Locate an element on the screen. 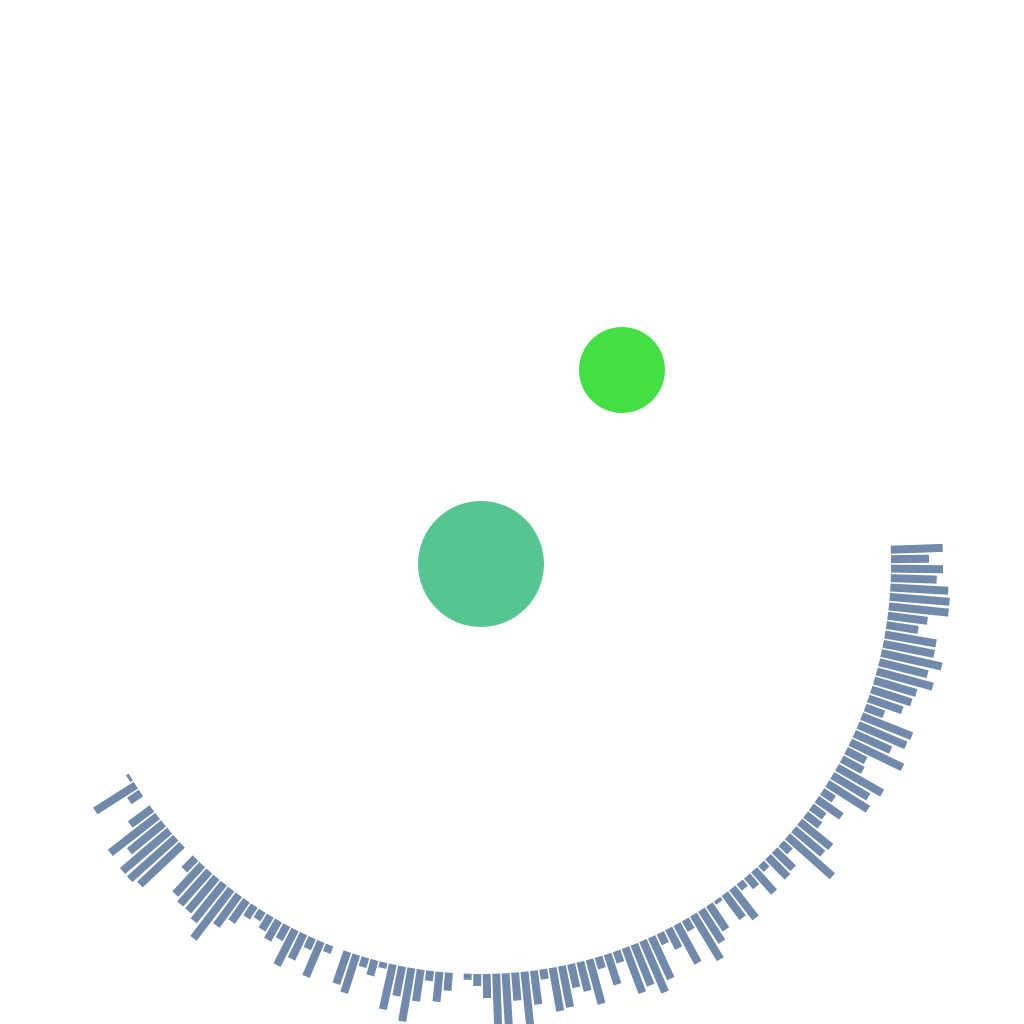  target-circle is located at coordinates (622, 370).